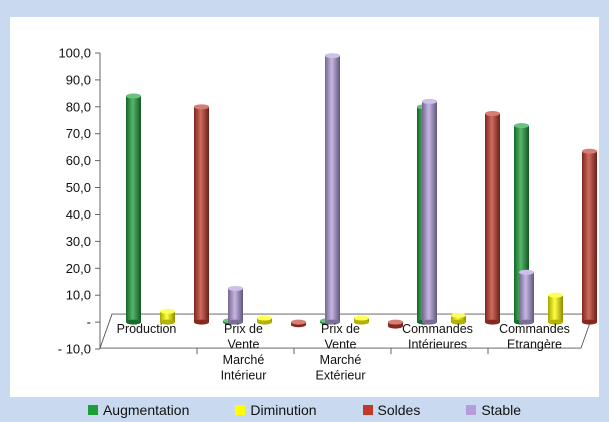 This screenshot has width=609, height=422. Describe the element at coordinates (78, 133) in the screenshot. I see `y-tick-label: 70,0` at that location.